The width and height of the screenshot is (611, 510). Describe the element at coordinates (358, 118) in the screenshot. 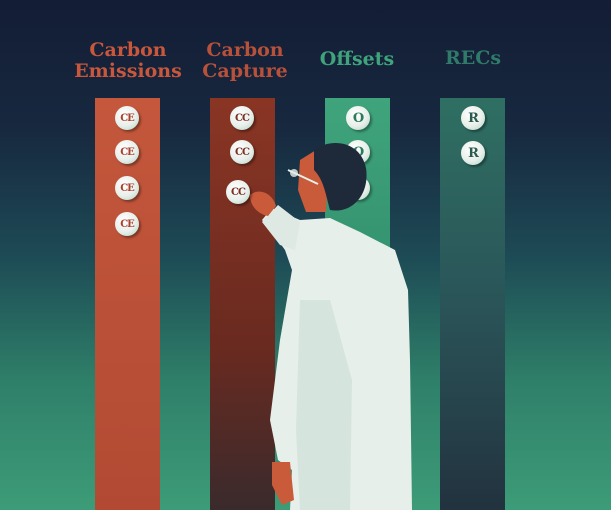

I see `token-o: O` at that location.